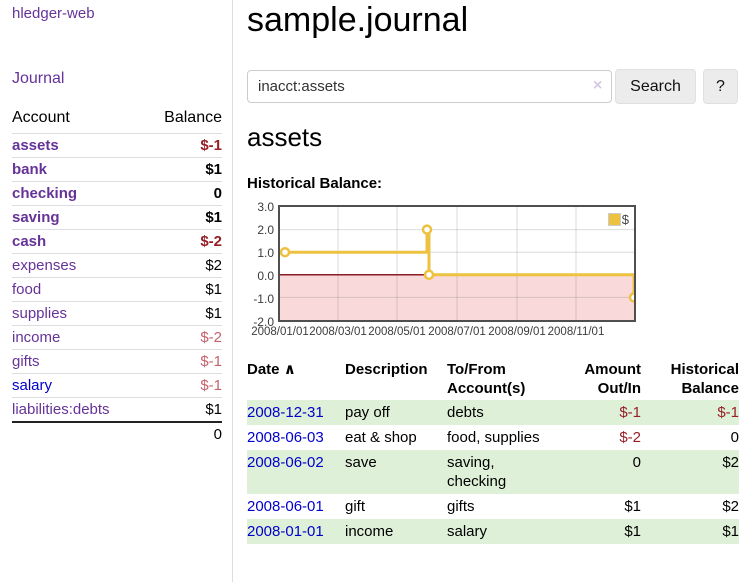  What do you see at coordinates (381, 437) in the screenshot?
I see `transaction-description: eat & shop` at bounding box center [381, 437].